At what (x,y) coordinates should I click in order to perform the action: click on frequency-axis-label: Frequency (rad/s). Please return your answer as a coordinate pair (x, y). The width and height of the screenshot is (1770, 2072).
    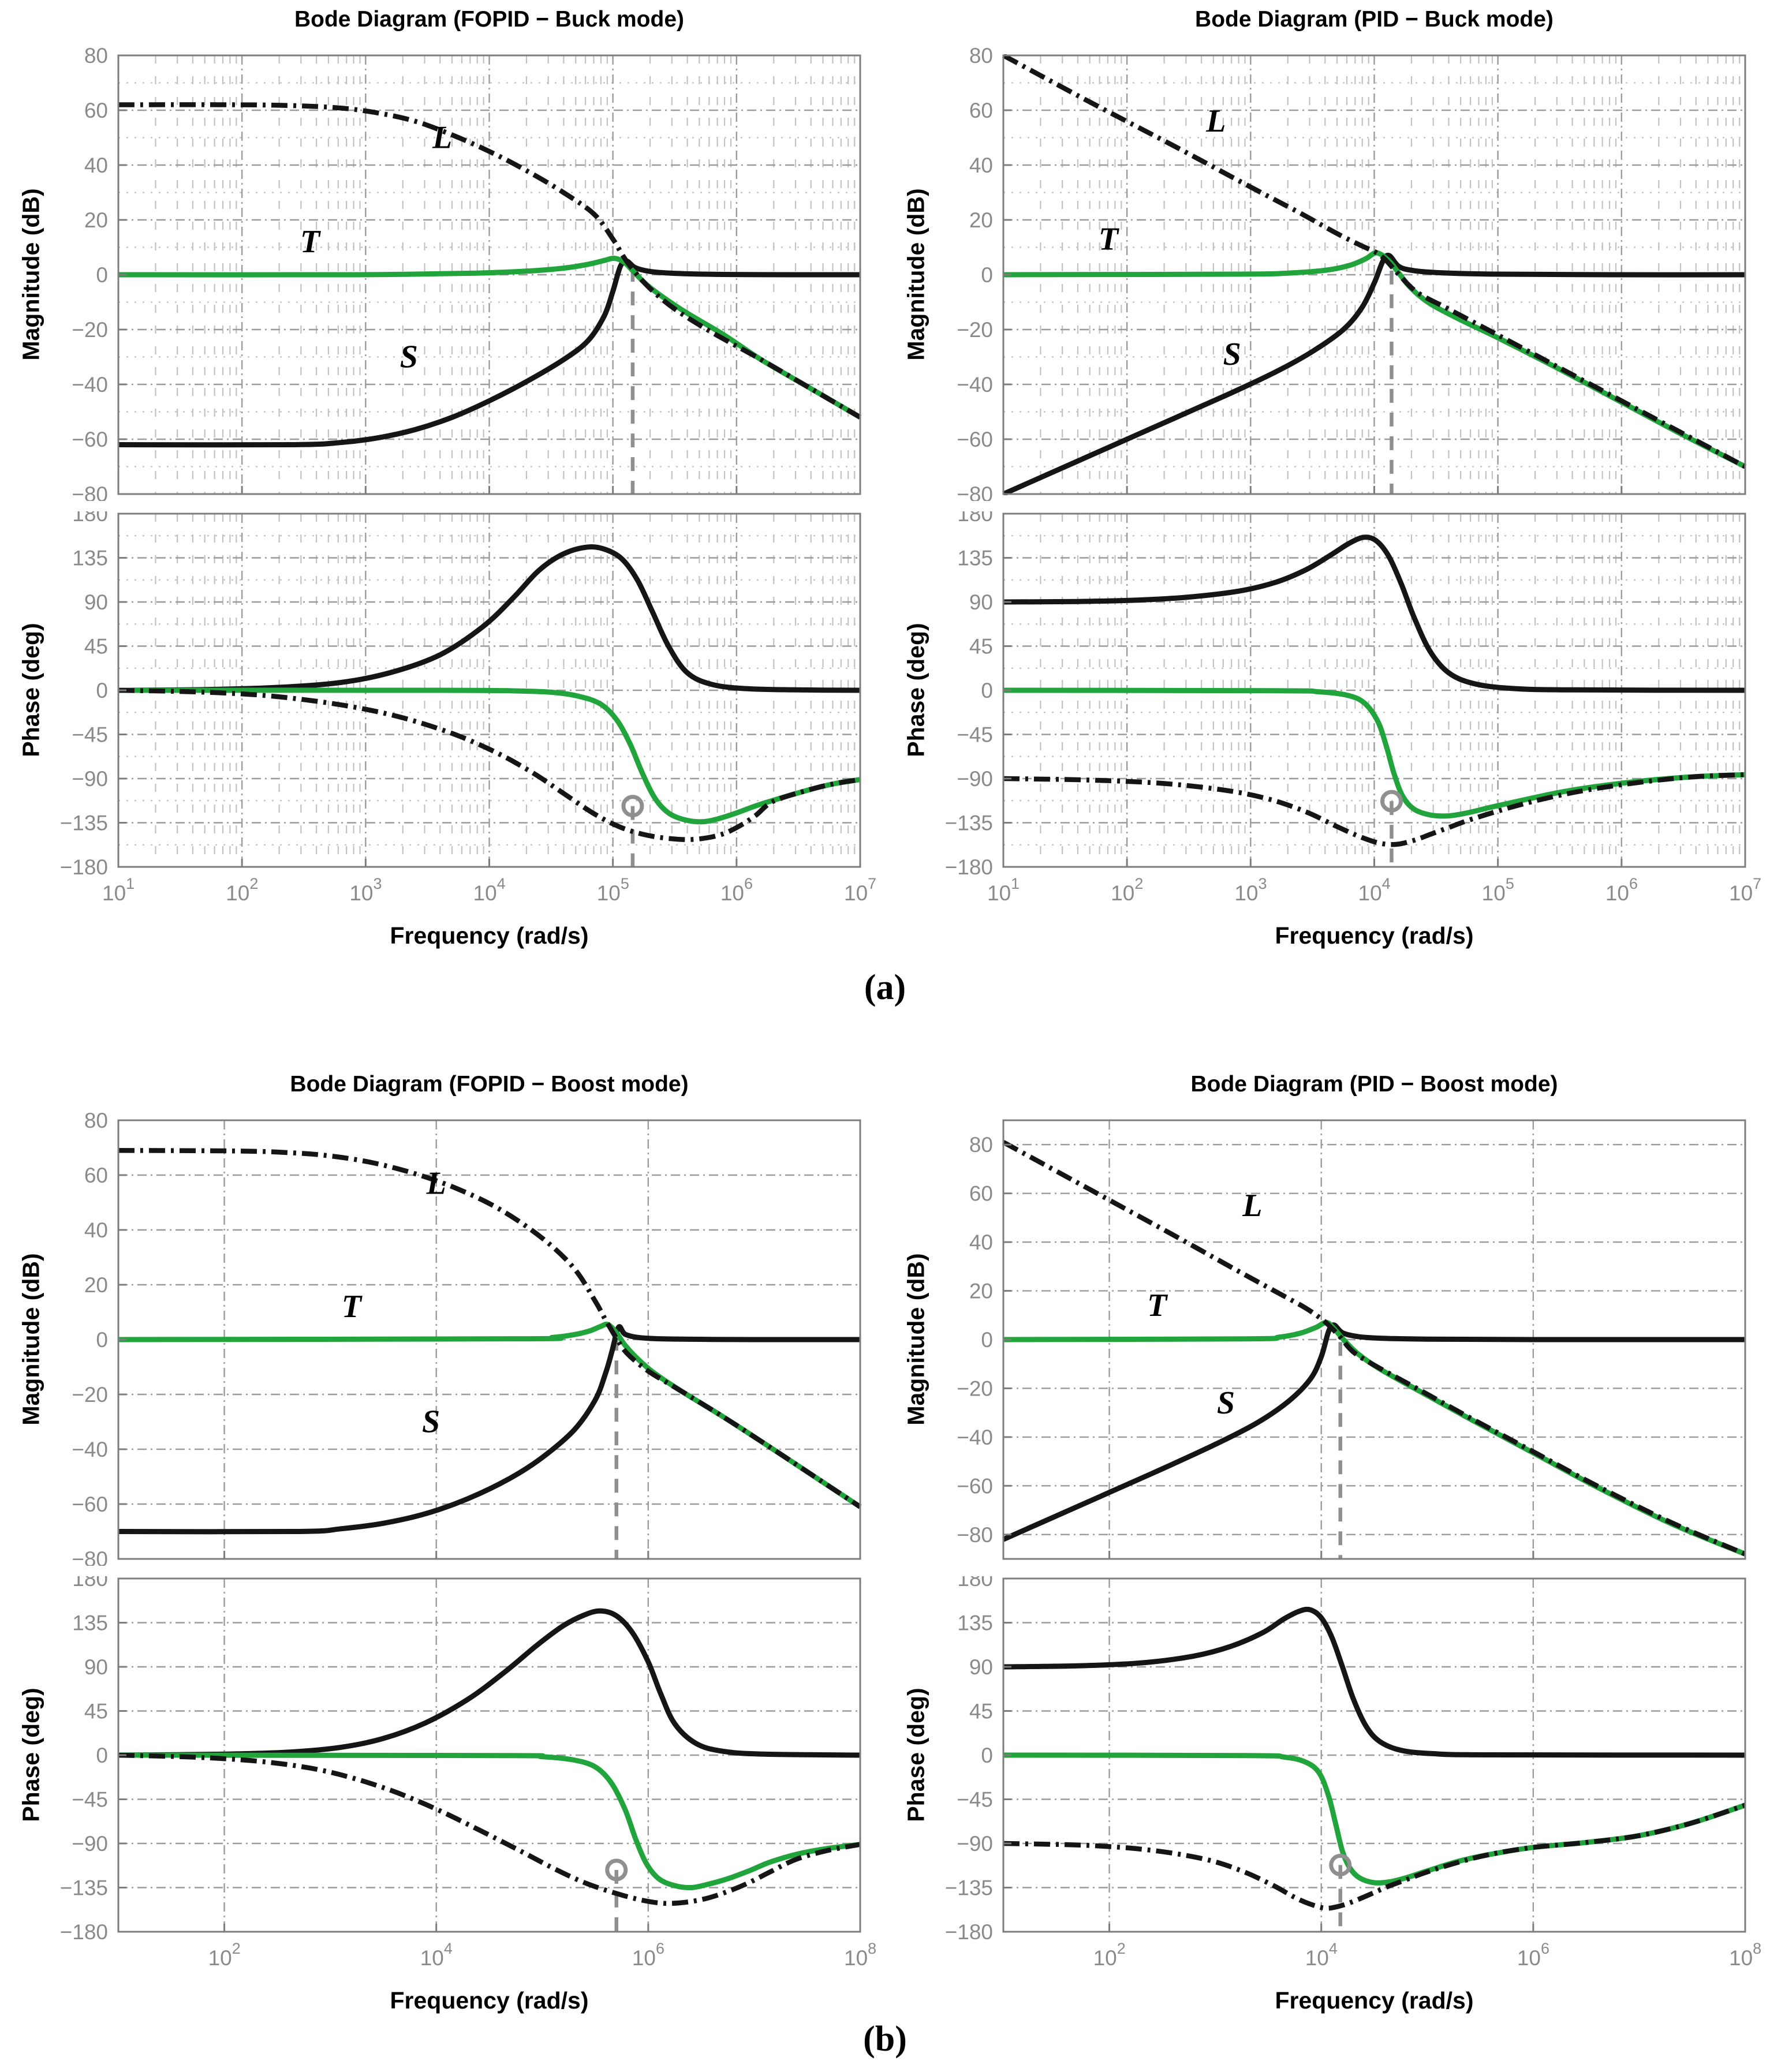
    Looking at the image, I should click on (489, 2000).